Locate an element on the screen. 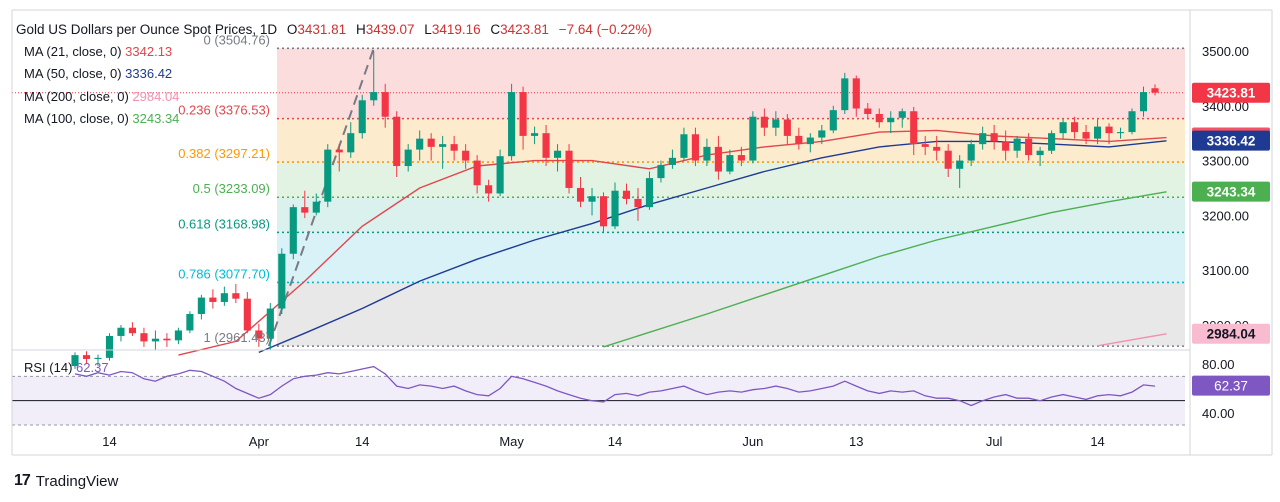 This screenshot has width=1280, height=502. fib-label: 1 (2961.43) is located at coordinates (237, 337).